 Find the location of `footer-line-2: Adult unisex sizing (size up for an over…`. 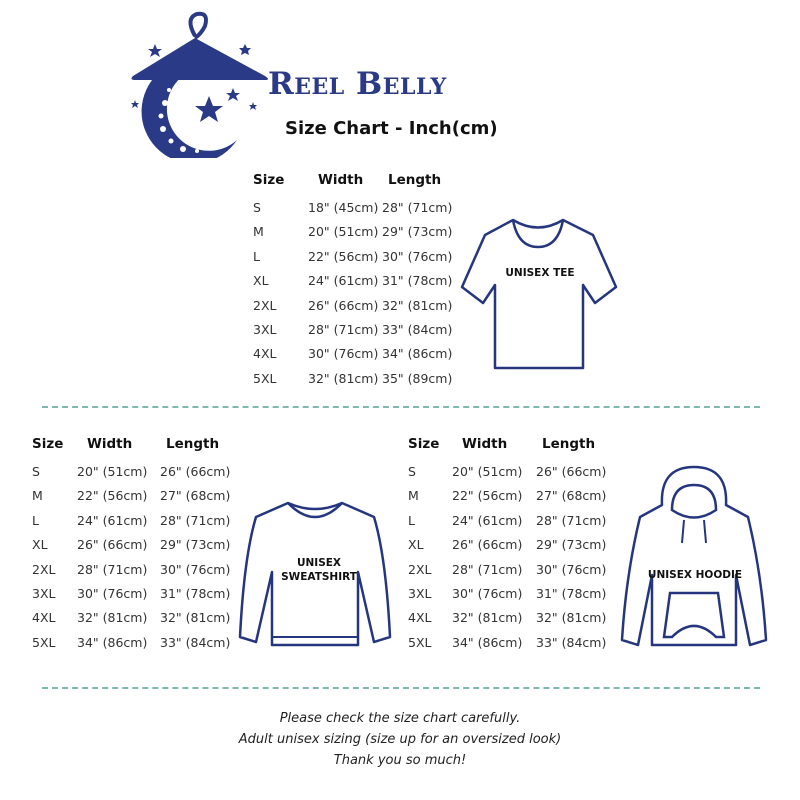

footer-line-2: Adult unisex sizing (size up for an over… is located at coordinates (400, 739).